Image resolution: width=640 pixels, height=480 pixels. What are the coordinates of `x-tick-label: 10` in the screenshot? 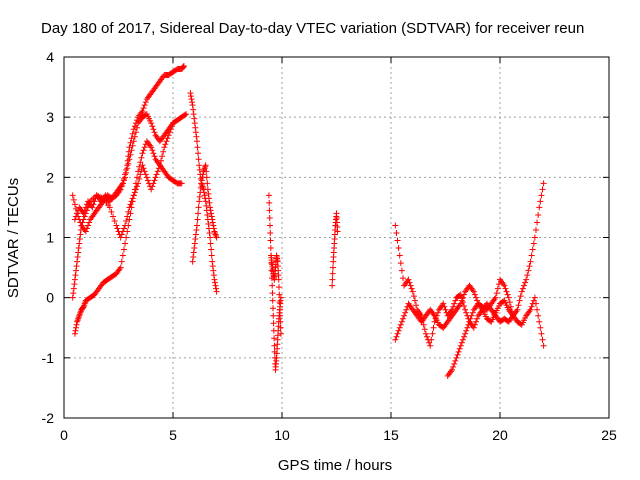 It's located at (282, 435).